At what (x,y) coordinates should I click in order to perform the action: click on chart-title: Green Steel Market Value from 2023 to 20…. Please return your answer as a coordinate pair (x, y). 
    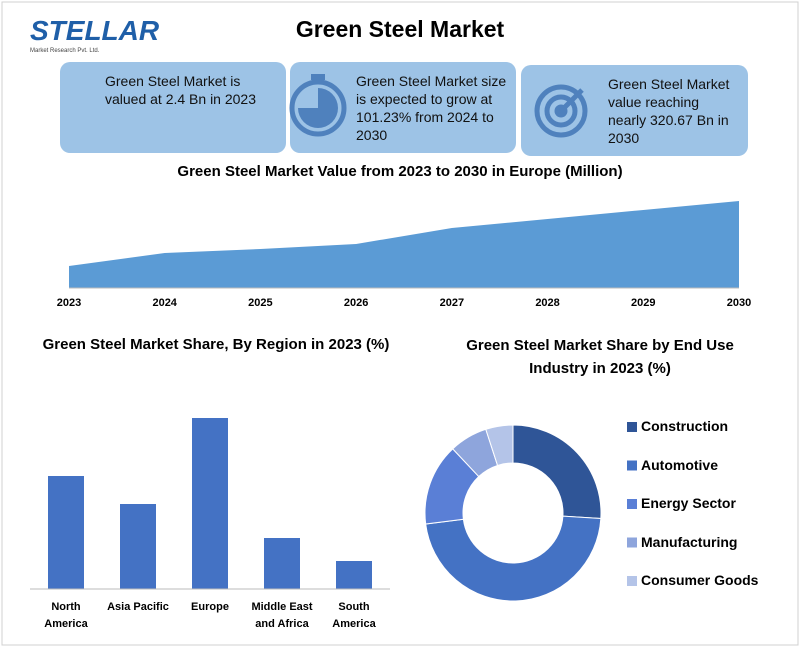
    Looking at the image, I should click on (400, 171).